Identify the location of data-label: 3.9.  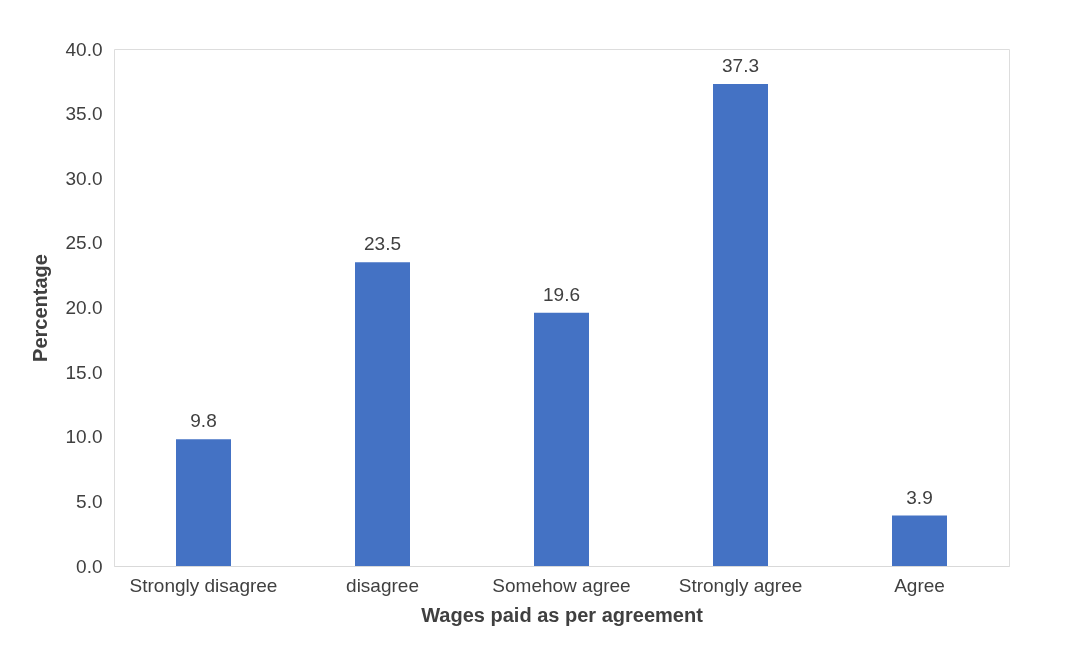
(919, 497).